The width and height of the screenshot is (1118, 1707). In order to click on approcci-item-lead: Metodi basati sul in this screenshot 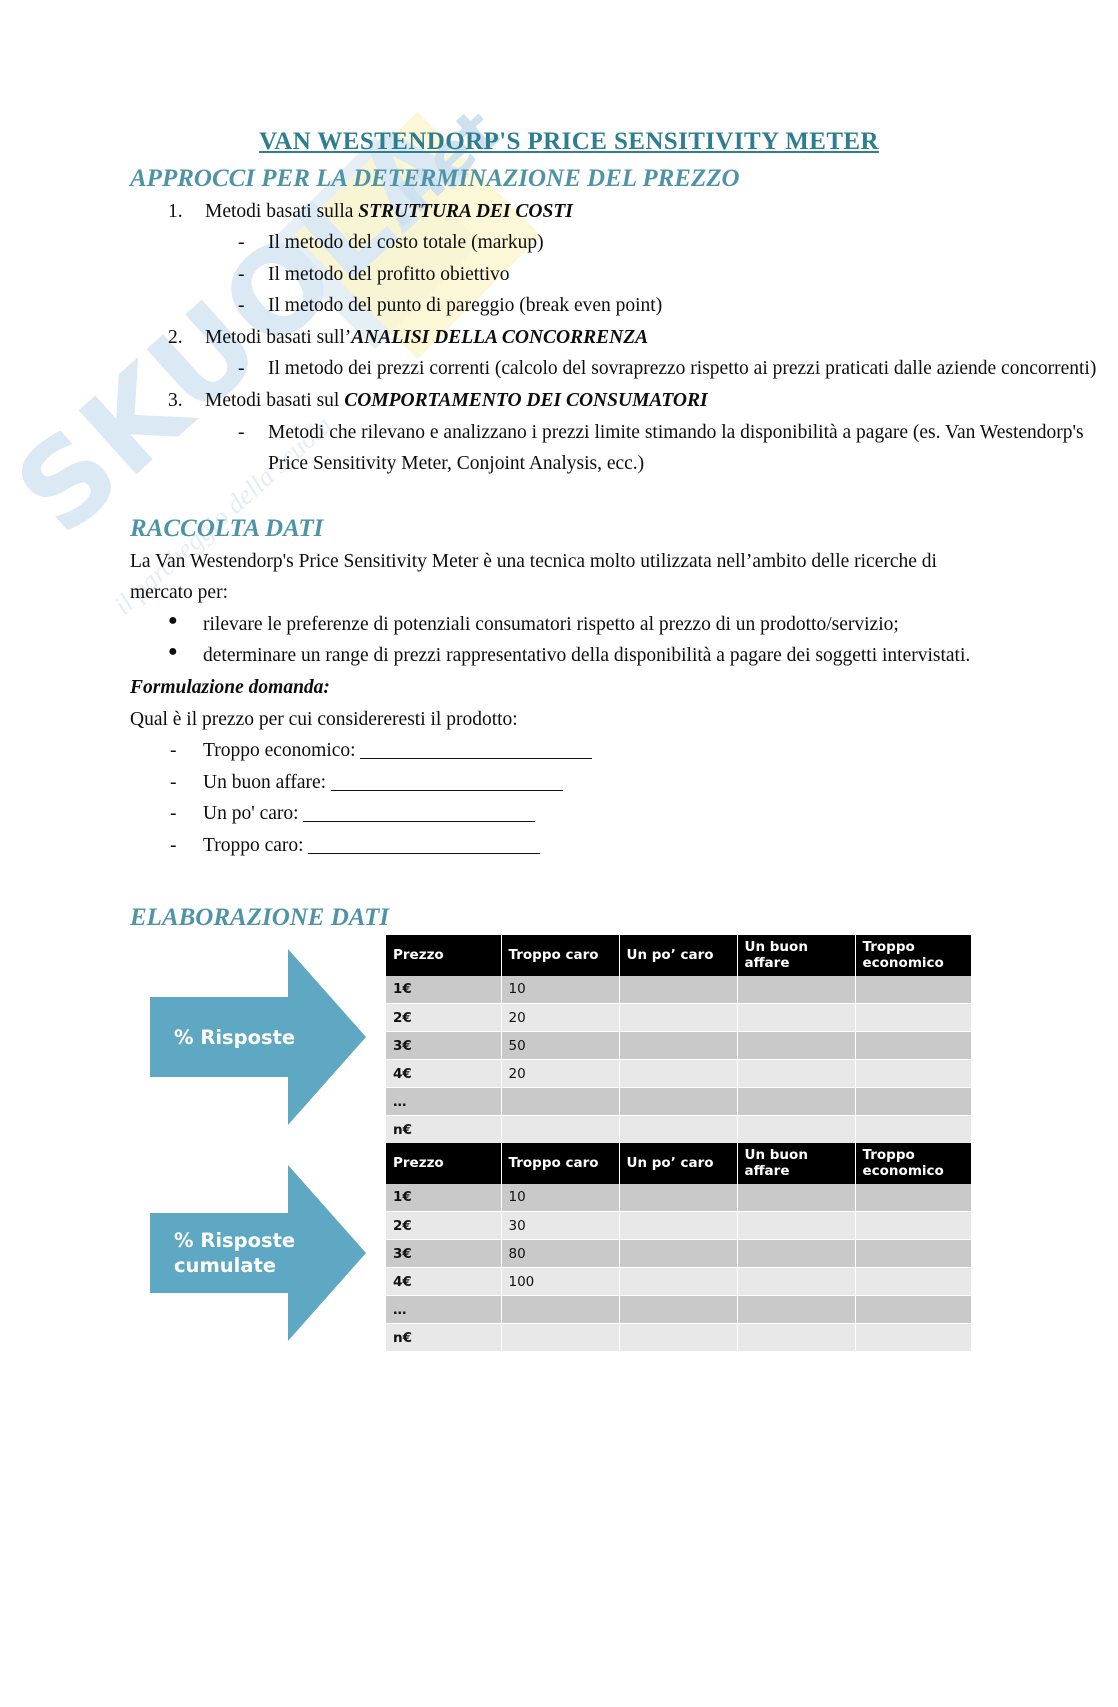, I will do `click(275, 400)`.